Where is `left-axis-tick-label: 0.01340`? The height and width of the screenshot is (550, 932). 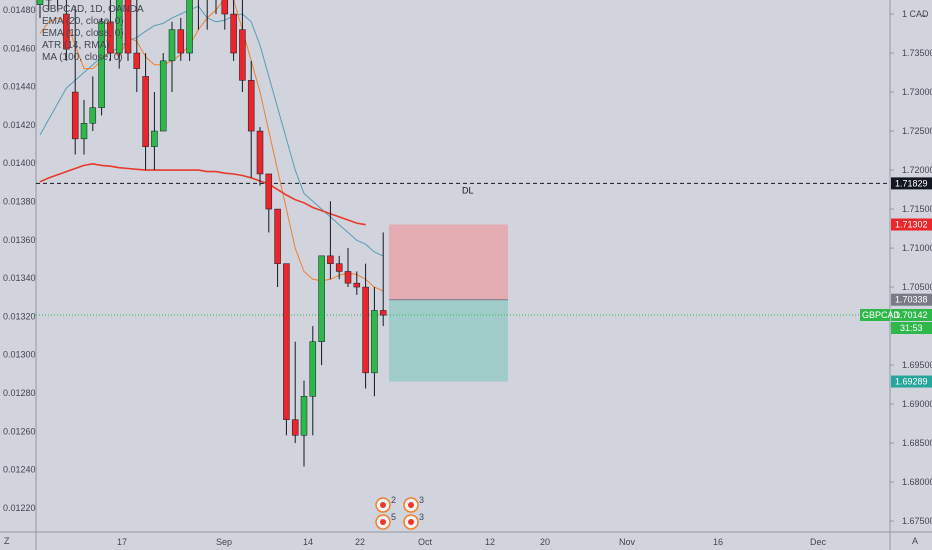 left-axis-tick-label: 0.01340 is located at coordinates (19, 278).